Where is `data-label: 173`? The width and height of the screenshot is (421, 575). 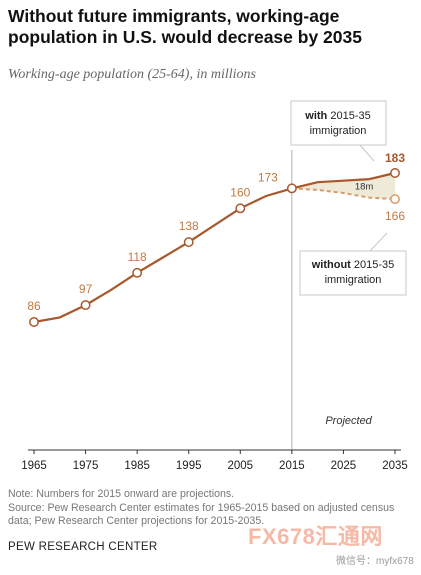
data-label: 173 is located at coordinates (268, 177).